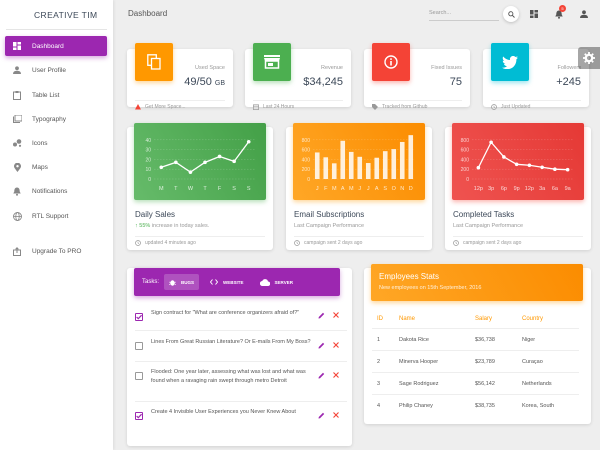 This screenshot has height=450, width=600. I want to click on bell-icon, so click(17, 191).